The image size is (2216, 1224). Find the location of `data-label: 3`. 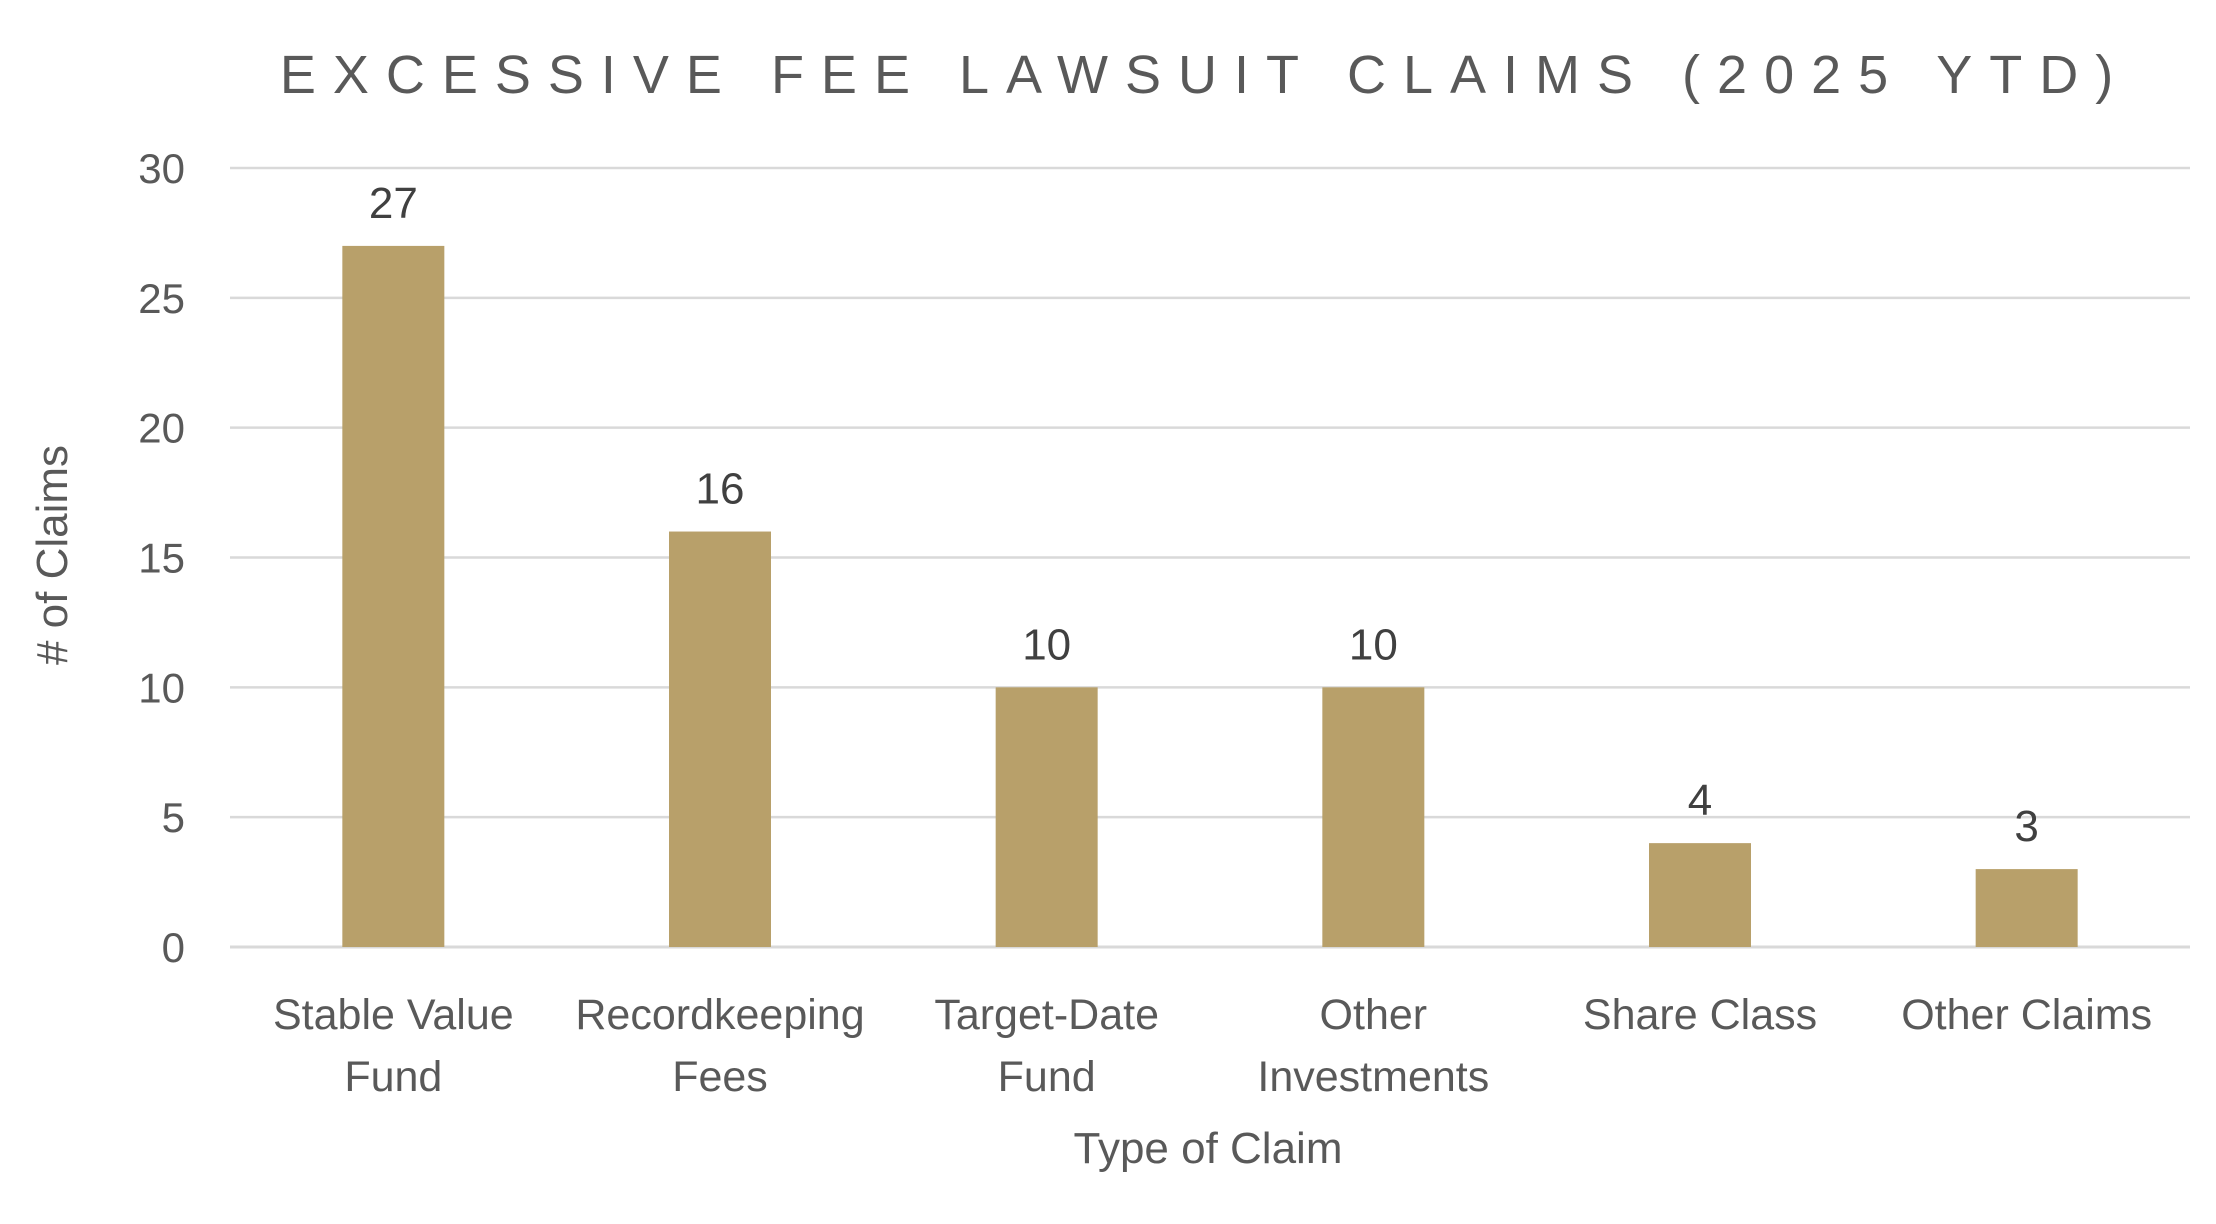

data-label: 3 is located at coordinates (2026, 826).